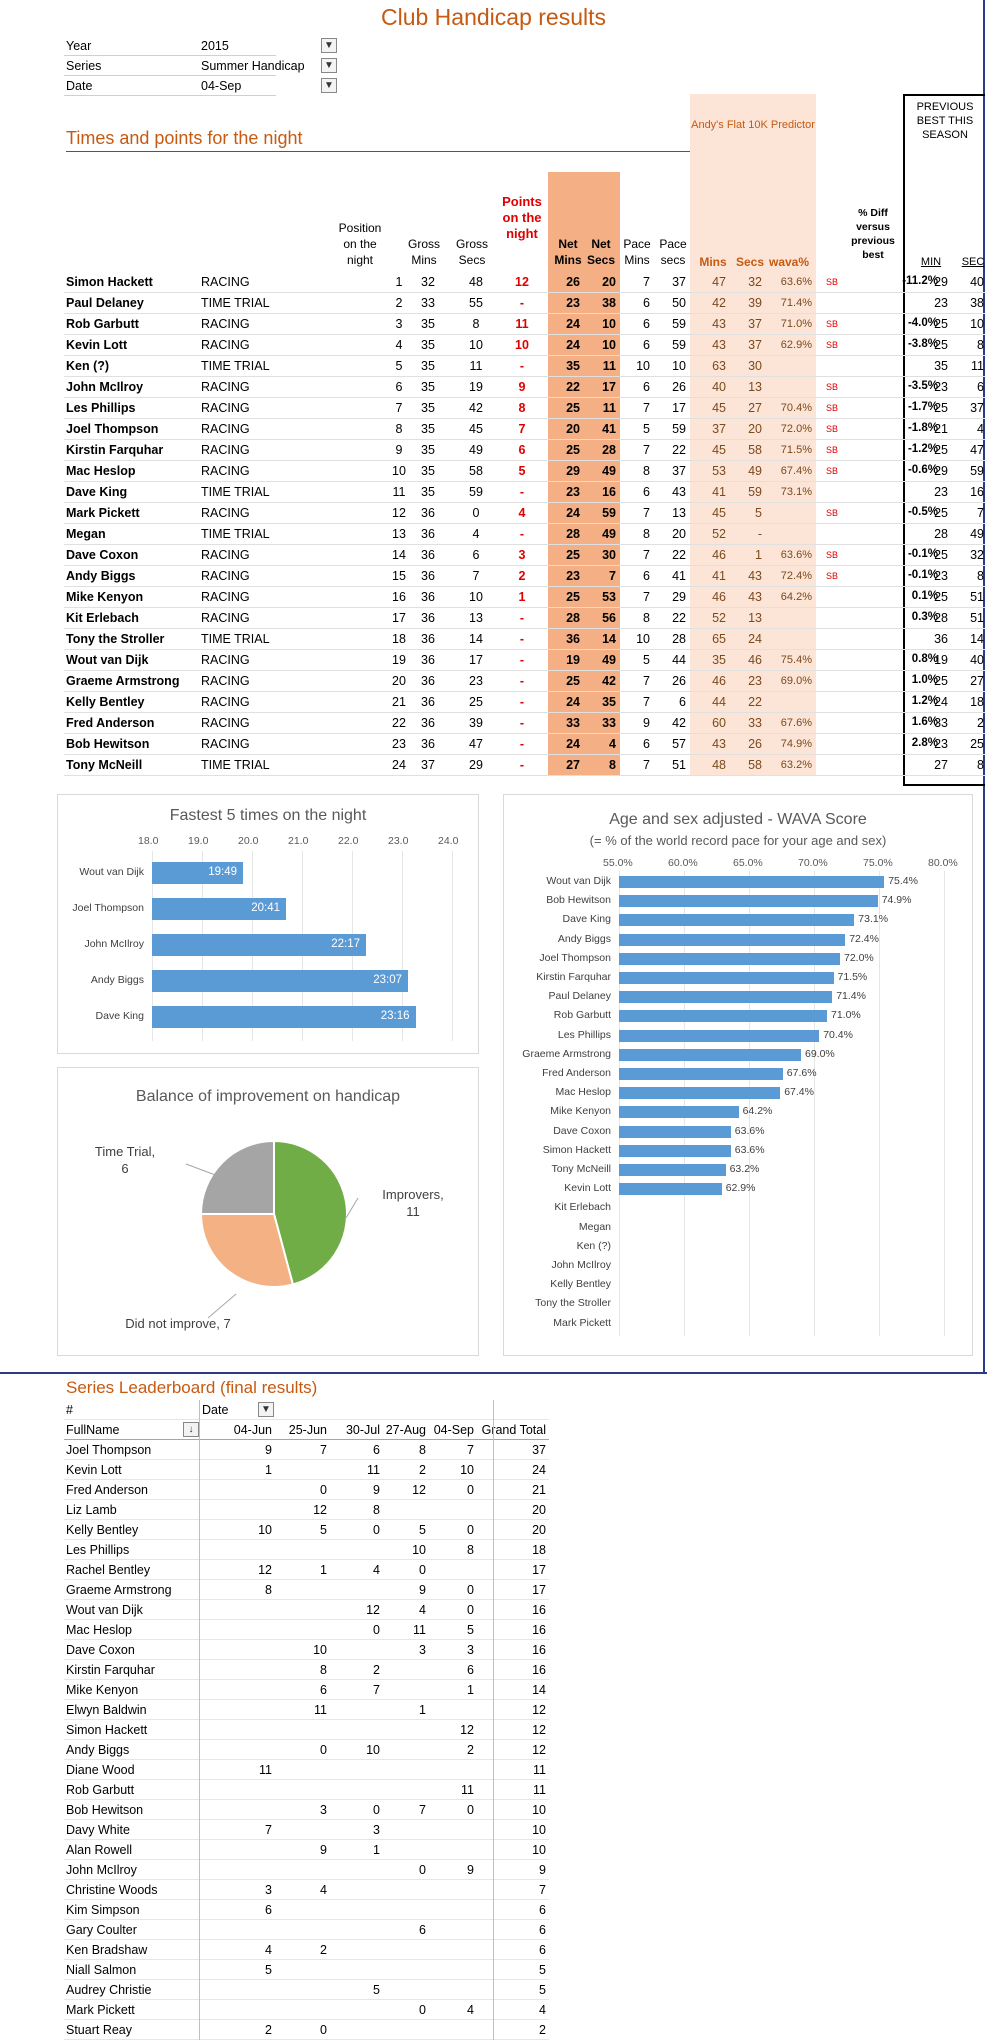  Describe the element at coordinates (873, 919) in the screenshot. I see `data-label: 73.1%` at that location.